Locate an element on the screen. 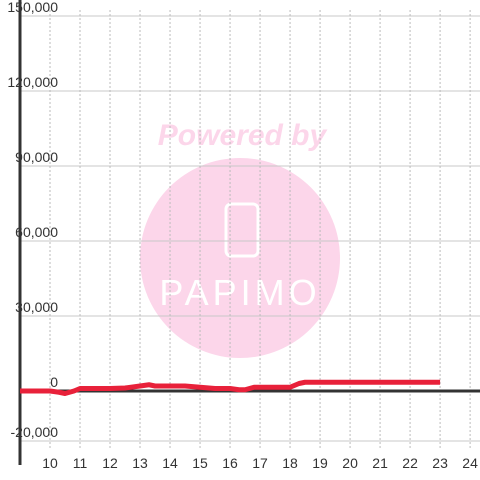  x-tick-label: 14 is located at coordinates (170, 463).